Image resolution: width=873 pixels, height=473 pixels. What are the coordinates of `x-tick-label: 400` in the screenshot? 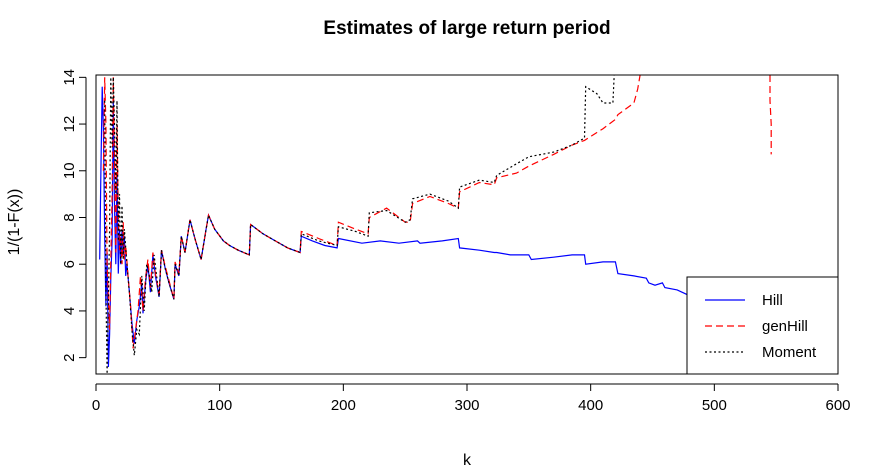 It's located at (590, 405).